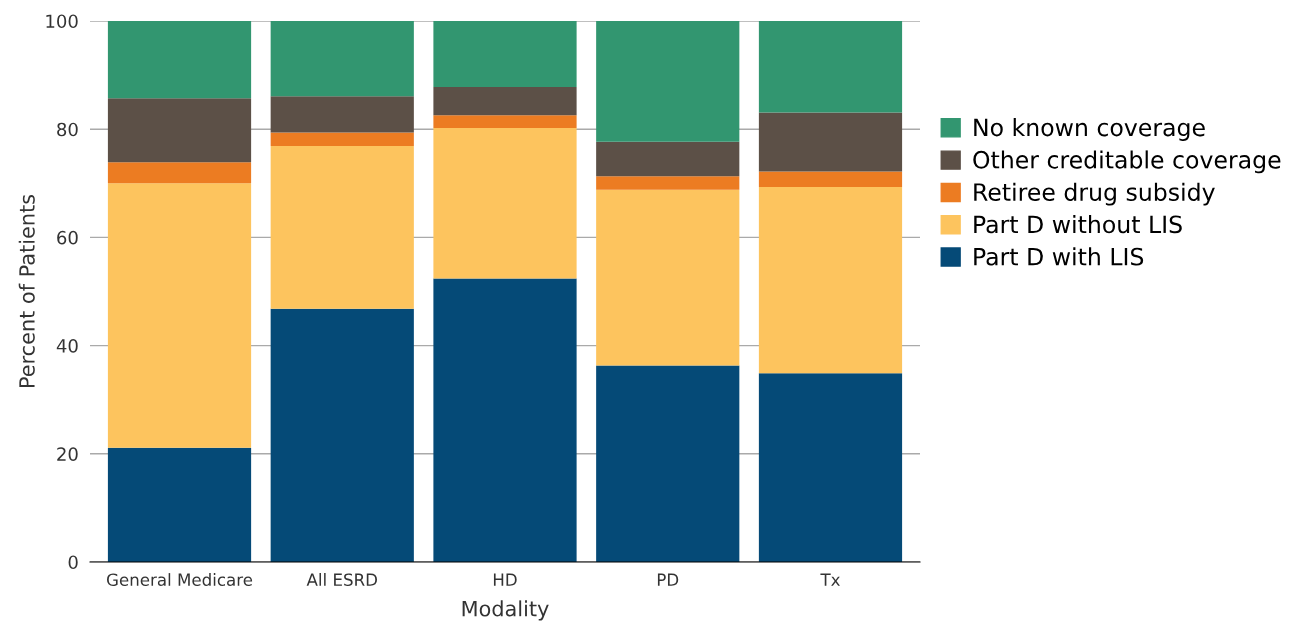 Image resolution: width=1301 pixels, height=640 pixels. What do you see at coordinates (62, 21) in the screenshot?
I see `y-tick-label: 100` at bounding box center [62, 21].